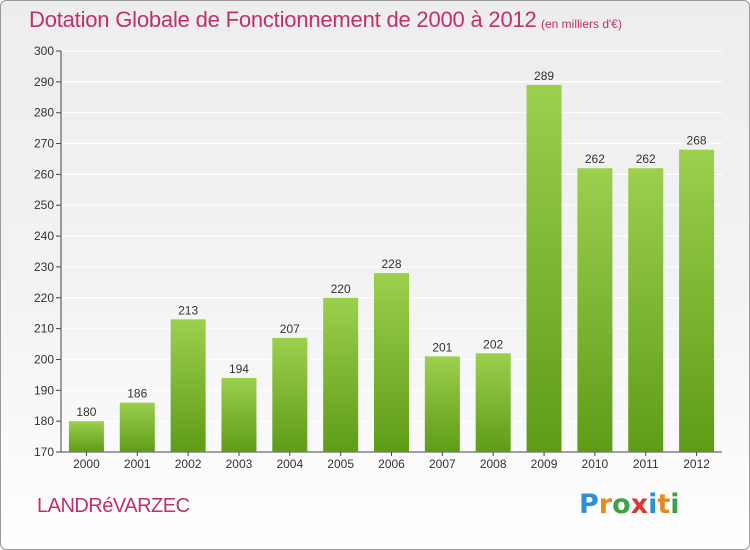  Describe the element at coordinates (544, 464) in the screenshot. I see `x-tick-label: 2009` at that location.